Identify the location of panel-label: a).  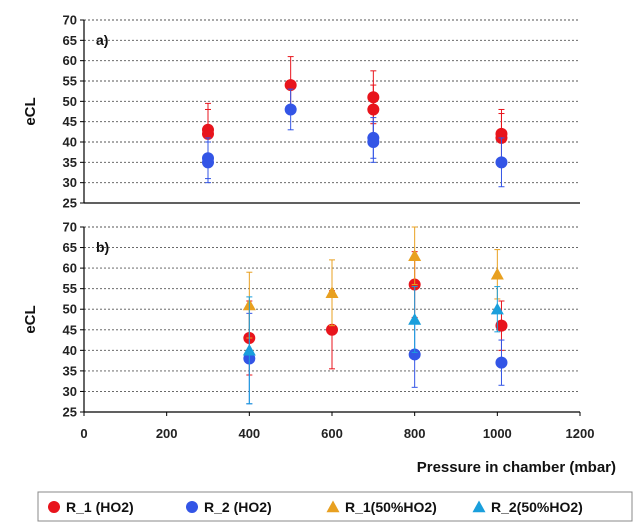
(102, 40).